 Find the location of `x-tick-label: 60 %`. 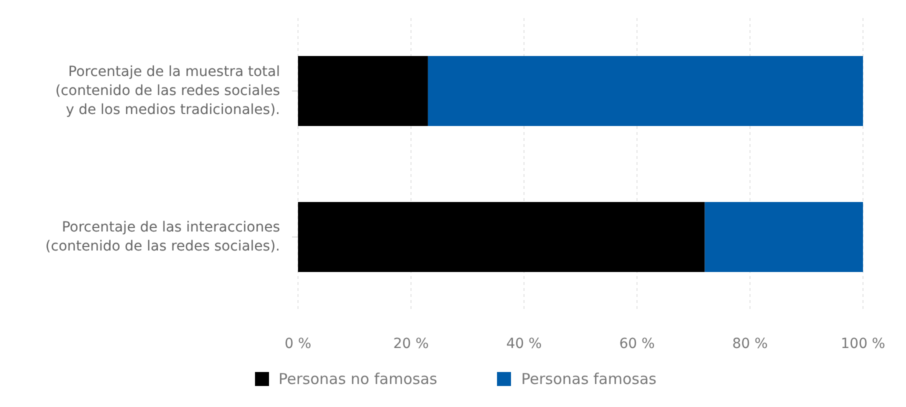

x-tick-label: 60 % is located at coordinates (637, 344).